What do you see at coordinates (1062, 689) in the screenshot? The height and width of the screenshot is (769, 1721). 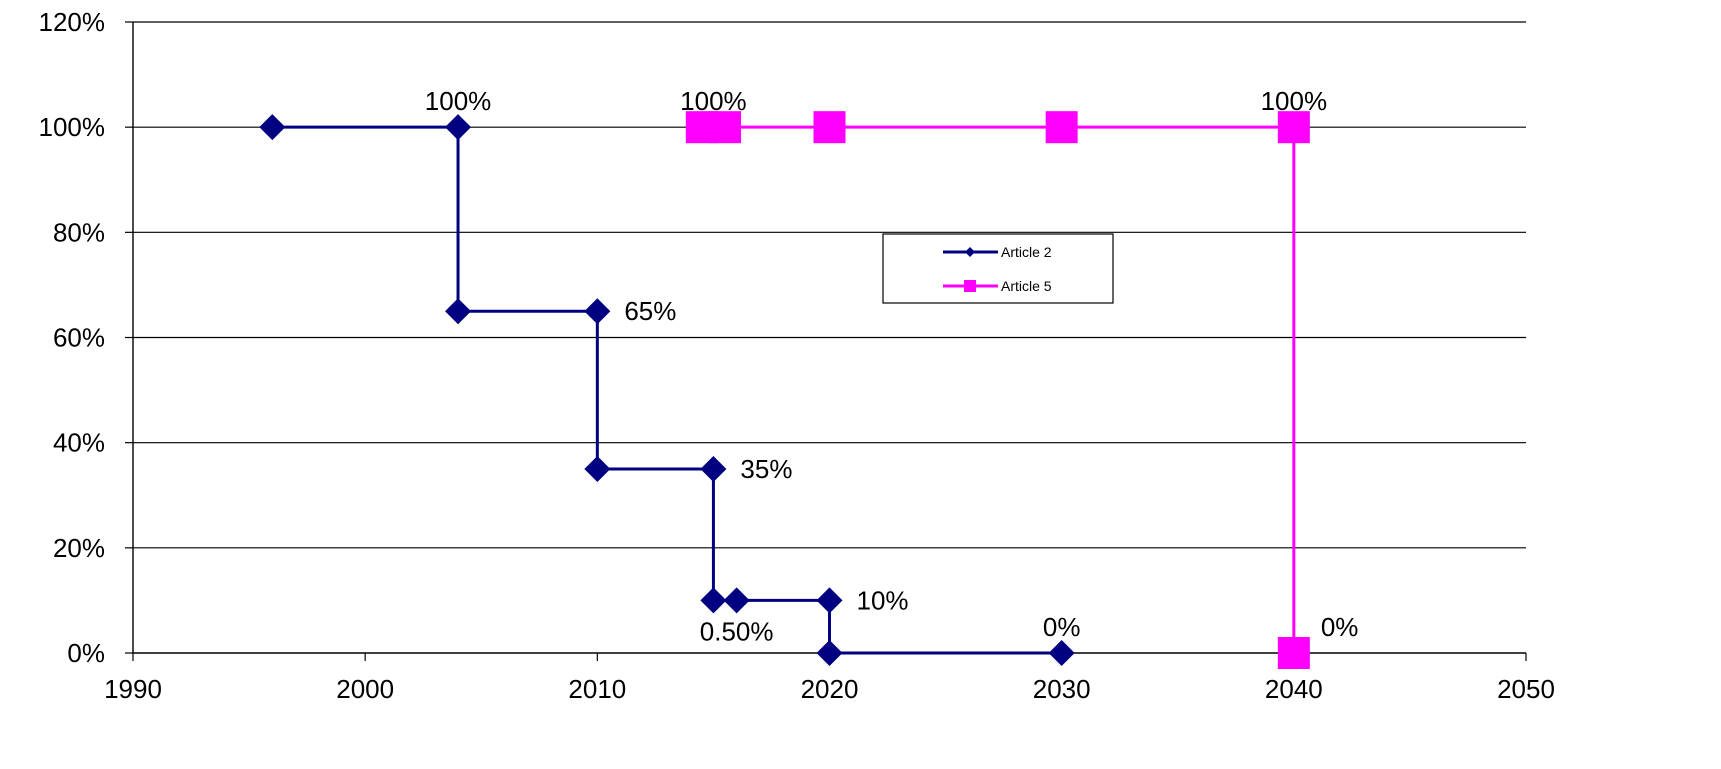 I see `x-tick-label: 2030` at bounding box center [1062, 689].